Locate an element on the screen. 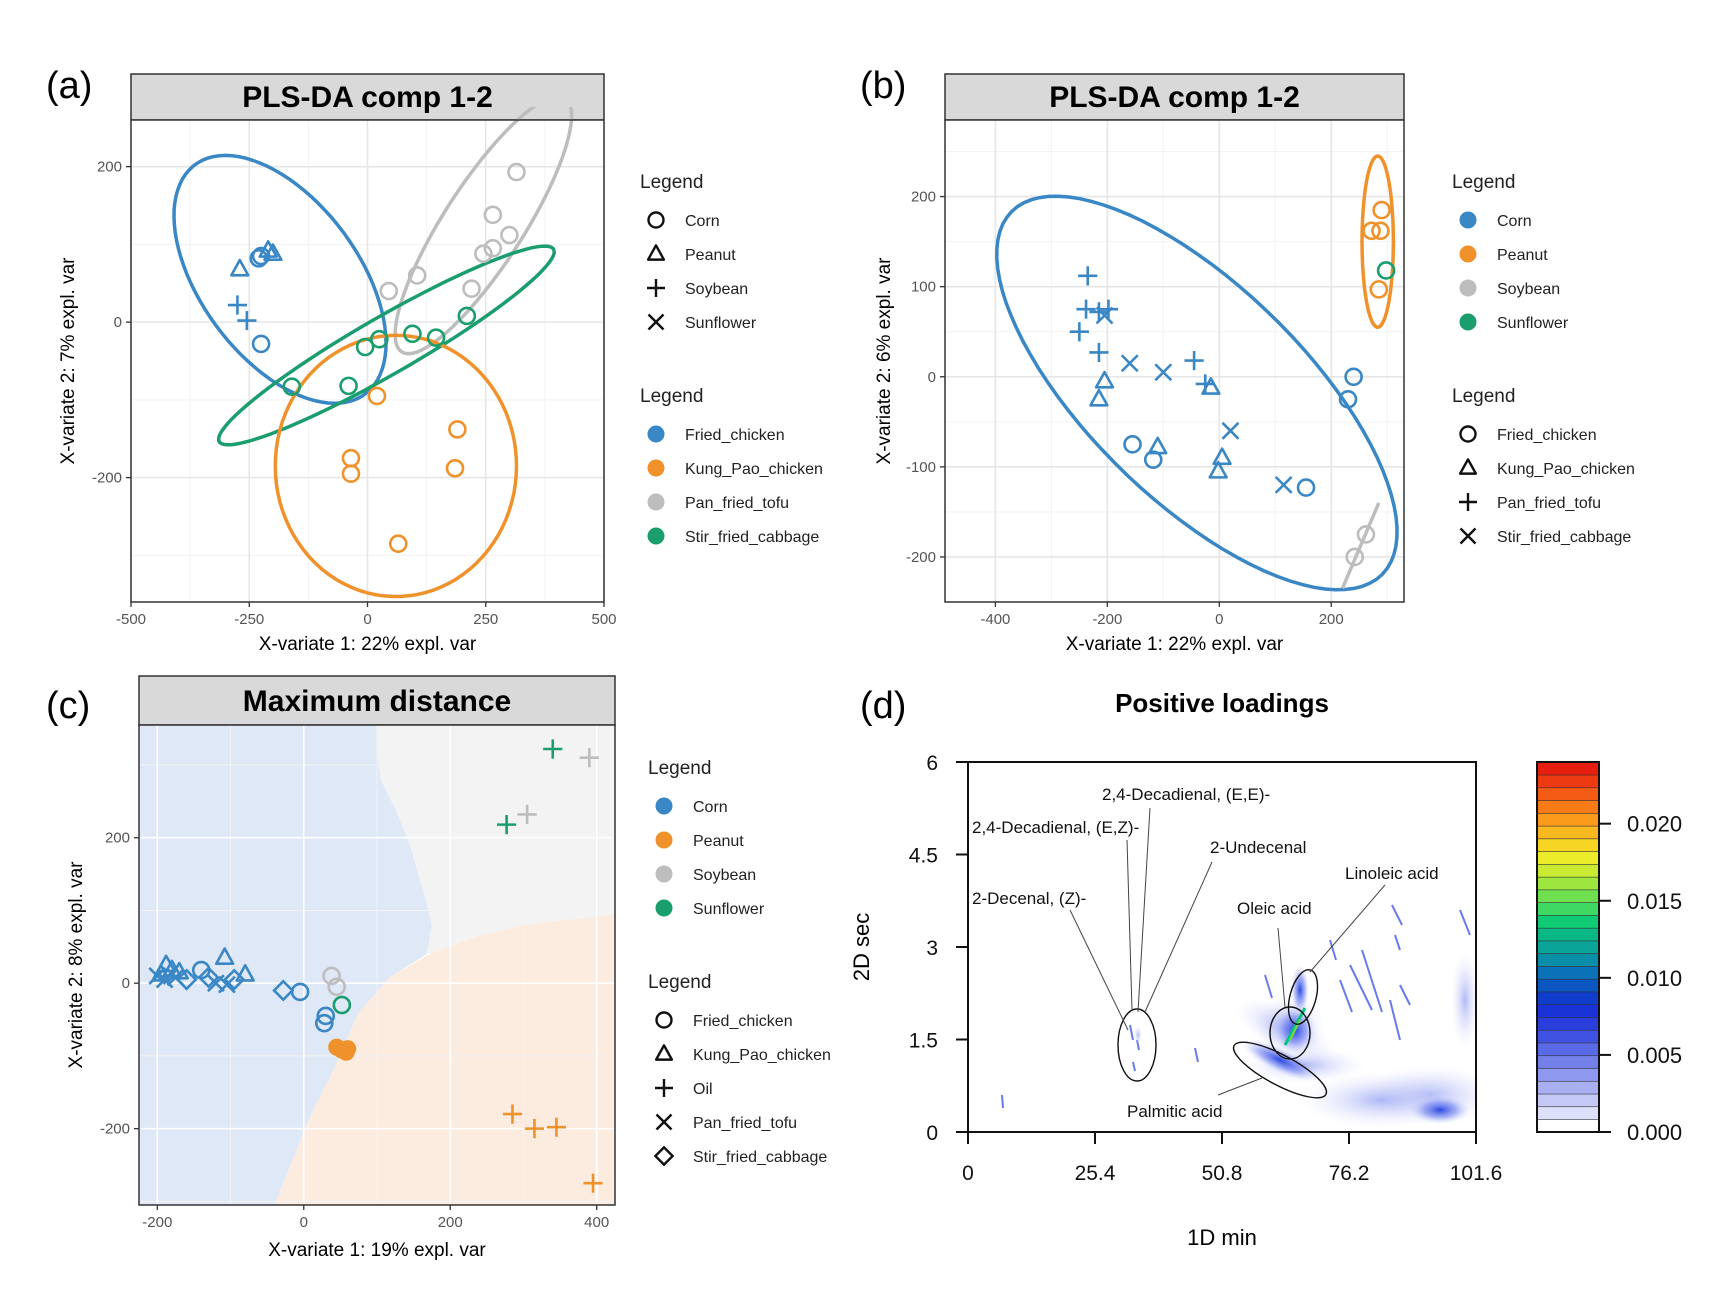 The height and width of the screenshot is (1311, 1731). leader-line is located at coordinates (1144, 910).